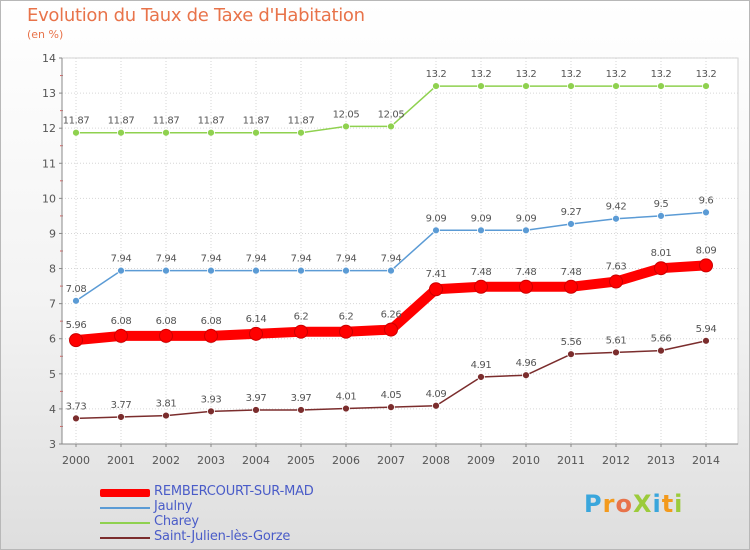  What do you see at coordinates (346, 460) in the screenshot?
I see `x-tick-label: 2006` at bounding box center [346, 460].